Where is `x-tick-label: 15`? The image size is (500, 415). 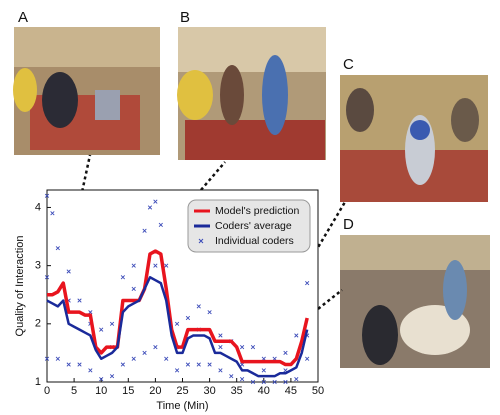
x-tick-label: 15 is located at coordinates (128, 391).